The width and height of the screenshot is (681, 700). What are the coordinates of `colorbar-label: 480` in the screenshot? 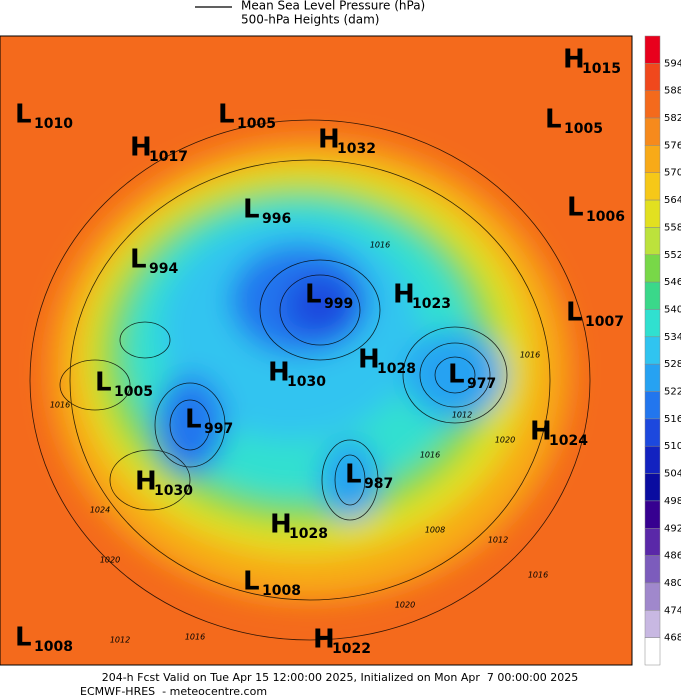 It's located at (672, 583).